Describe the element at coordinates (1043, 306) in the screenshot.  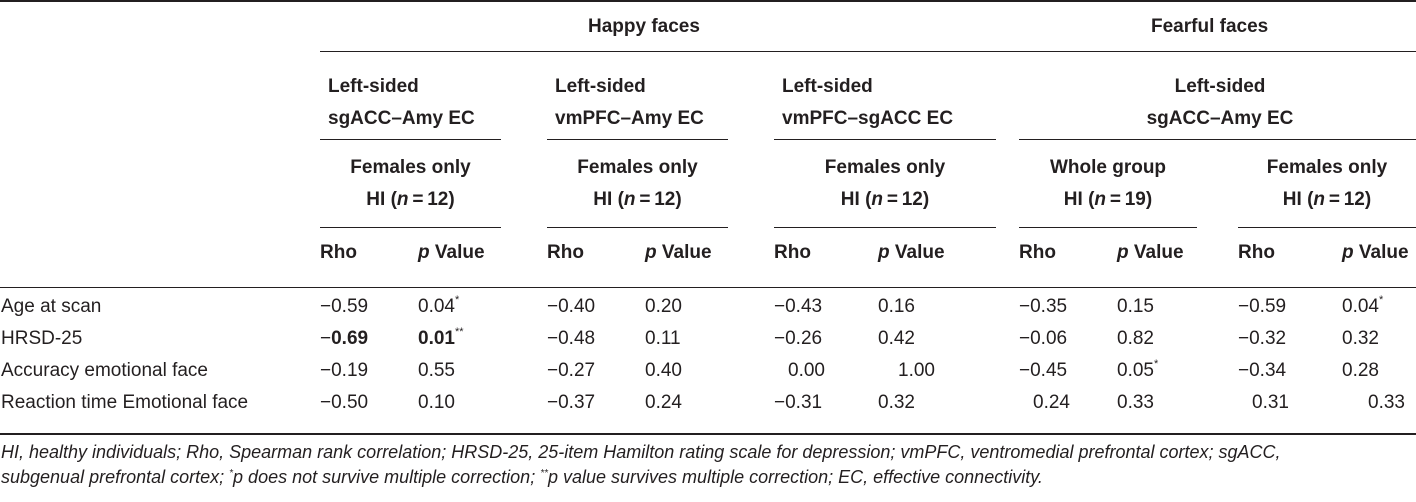
I see `rho-cell: −0.35` at that location.